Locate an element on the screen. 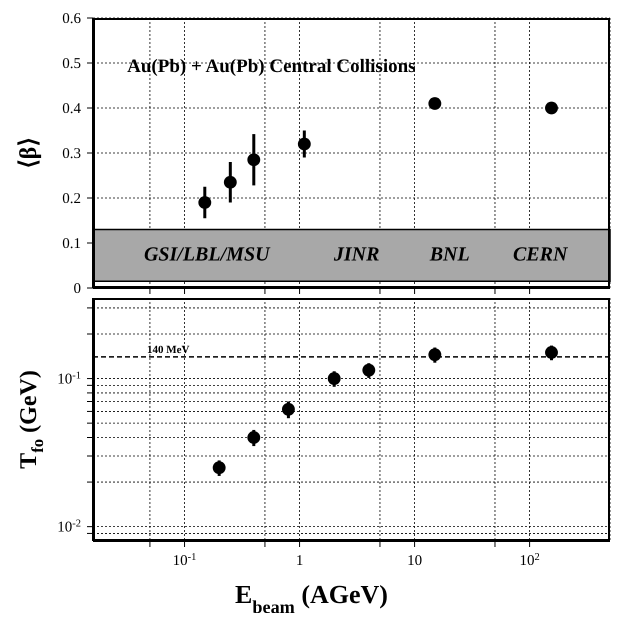  ref-line-label: 140 MeV is located at coordinates (168, 350).